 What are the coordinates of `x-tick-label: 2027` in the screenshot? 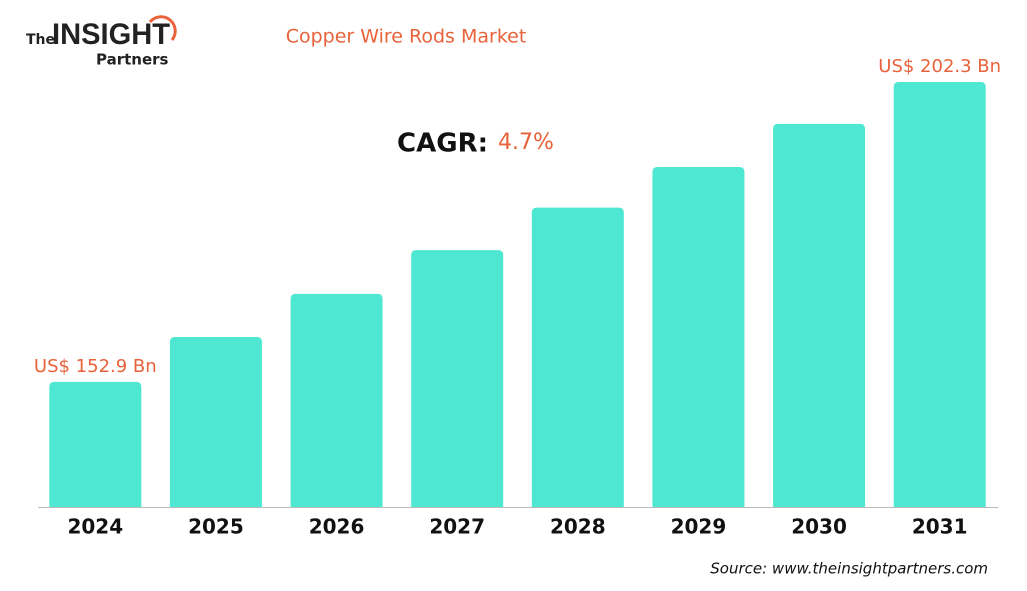 It's located at (457, 527).